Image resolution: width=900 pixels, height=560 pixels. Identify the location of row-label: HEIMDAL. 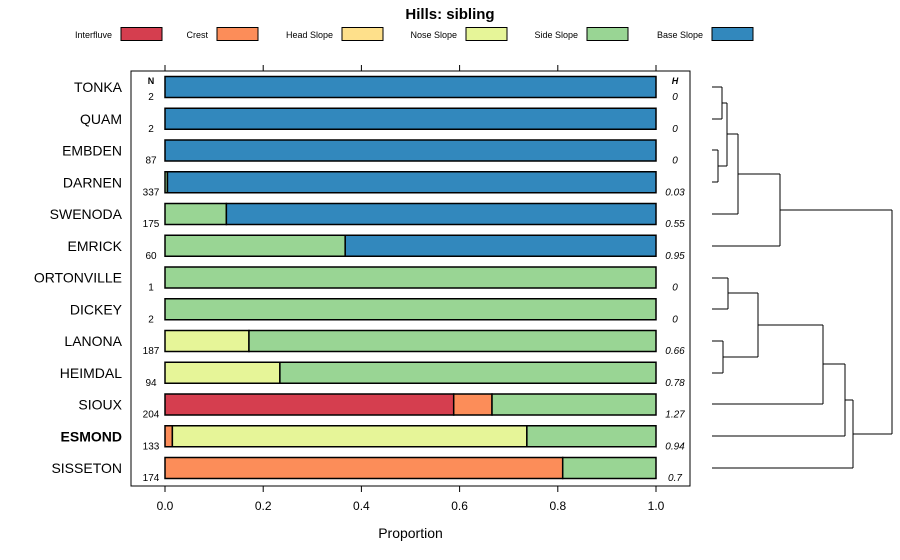
(91, 373).